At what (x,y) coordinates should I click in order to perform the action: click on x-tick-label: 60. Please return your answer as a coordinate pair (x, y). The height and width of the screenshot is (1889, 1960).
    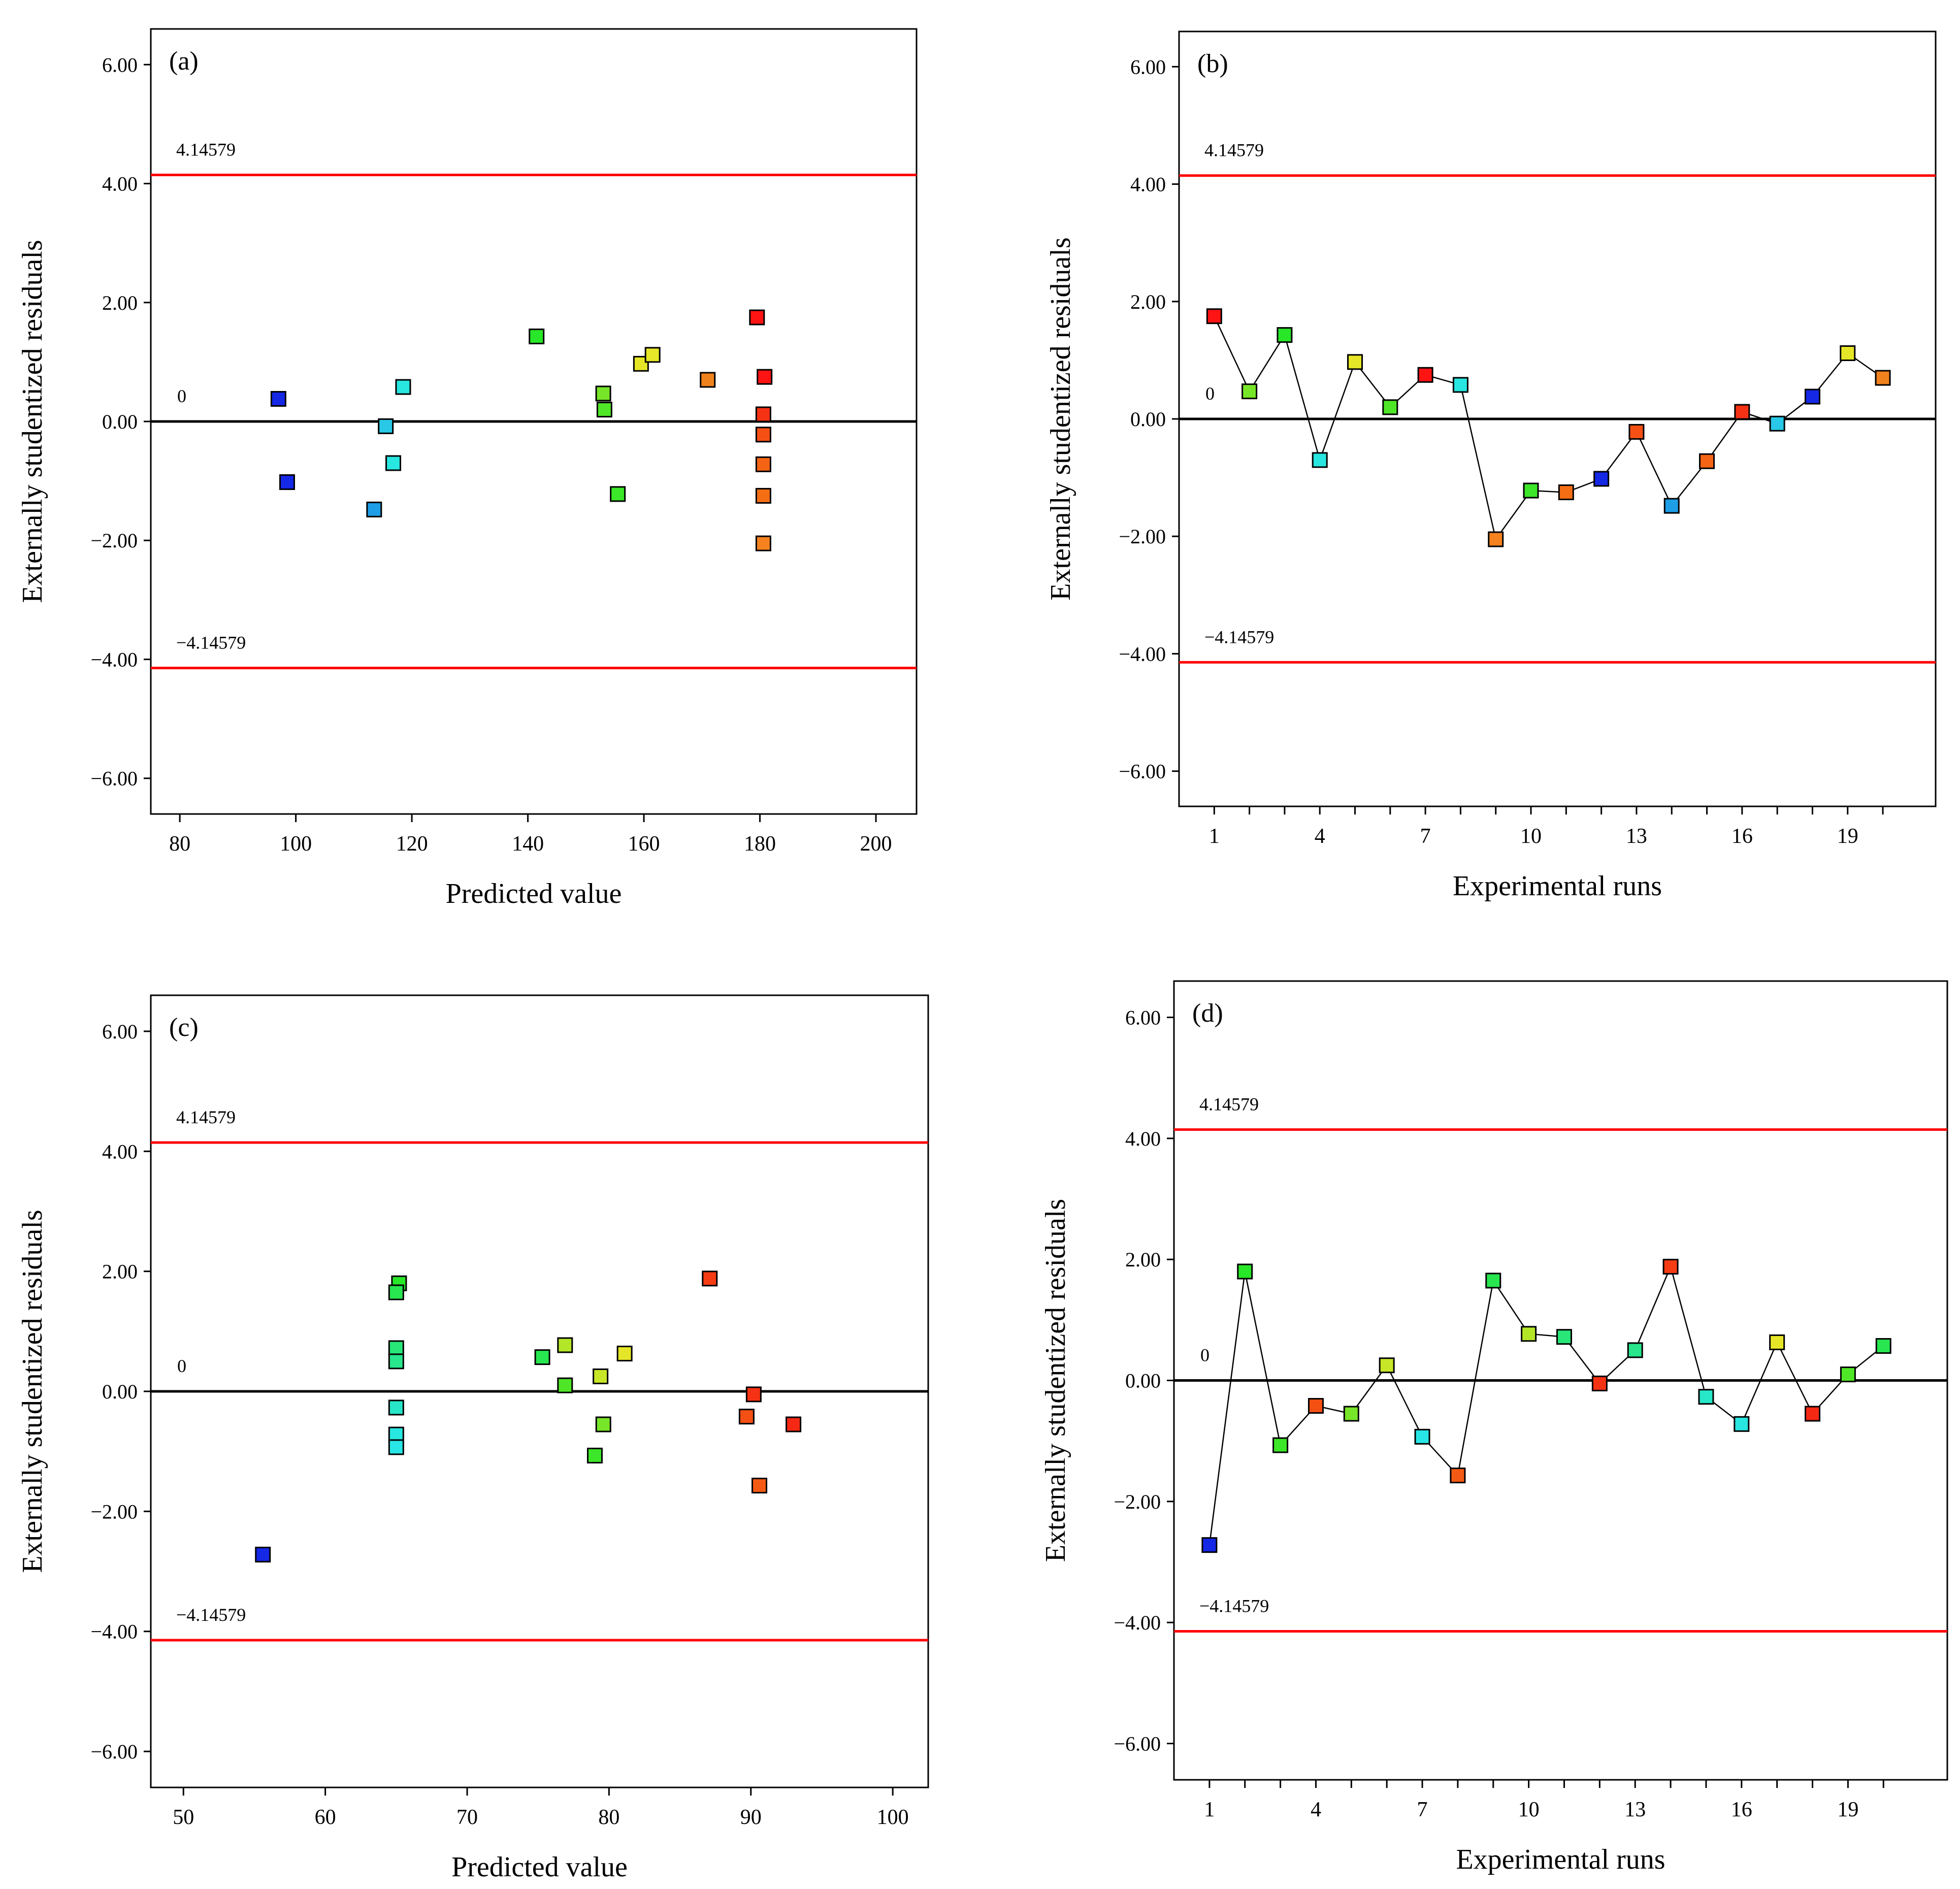
    Looking at the image, I should click on (326, 1817).